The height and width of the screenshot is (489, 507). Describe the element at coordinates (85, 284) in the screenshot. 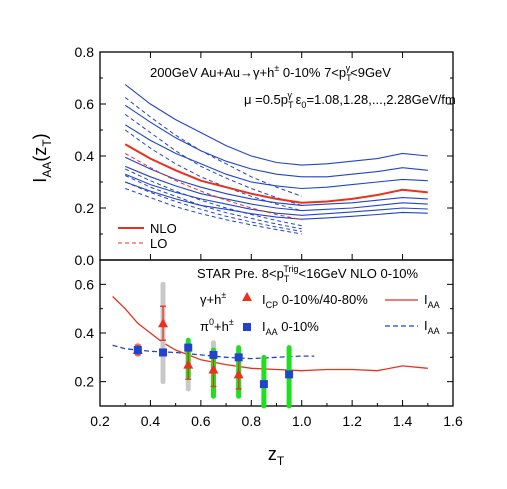

I see `bottom-y-tick-label: 0.6` at that location.